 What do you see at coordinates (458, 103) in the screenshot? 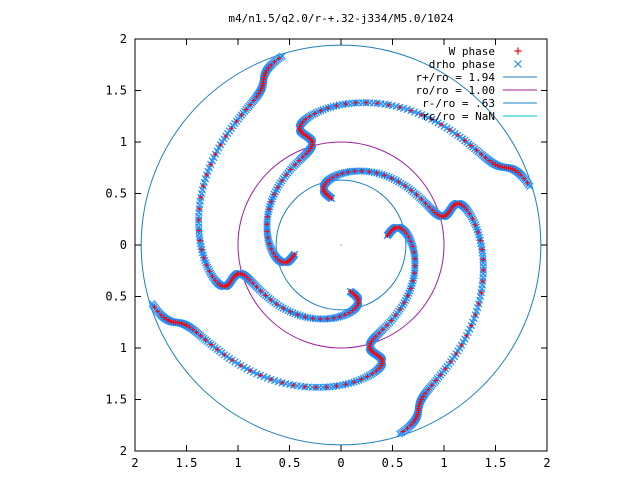
I see `legend-label: r-/ro = .63` at bounding box center [458, 103].